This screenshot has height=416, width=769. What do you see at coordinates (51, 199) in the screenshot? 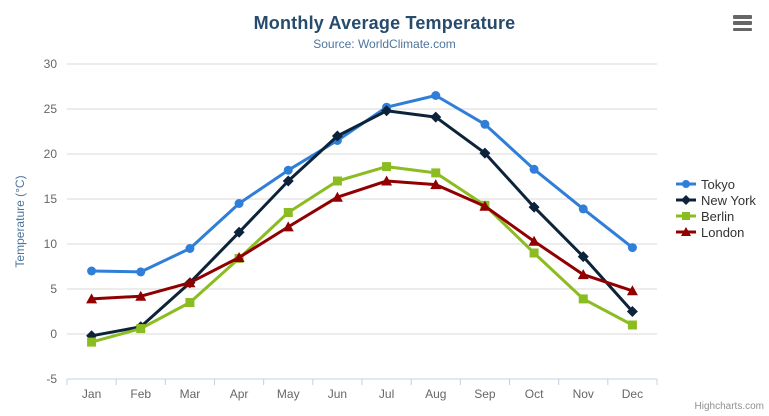
I see `svg-text: 15` at bounding box center [51, 199].